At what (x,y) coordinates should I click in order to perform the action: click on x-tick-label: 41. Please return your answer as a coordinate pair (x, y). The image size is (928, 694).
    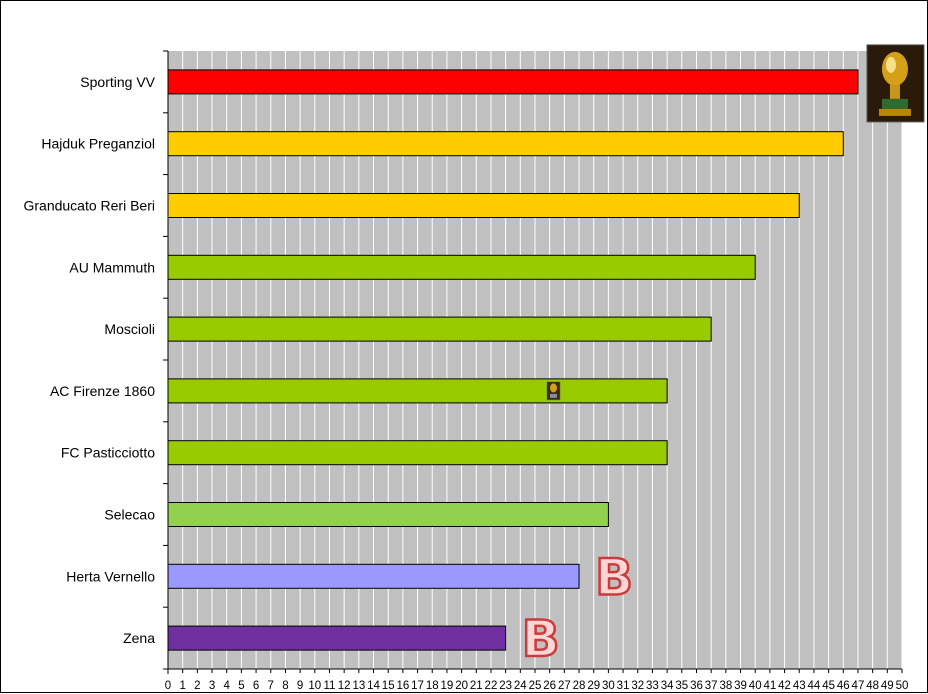
    Looking at the image, I should click on (769, 686).